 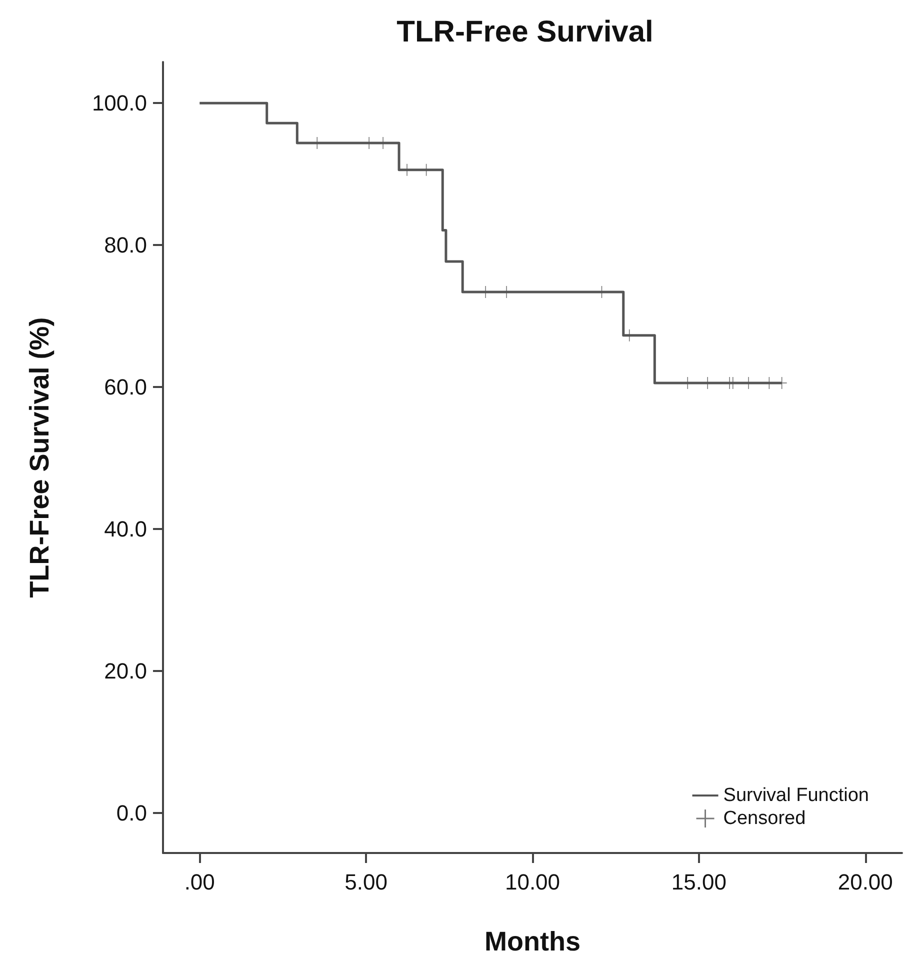 I want to click on y-tick-label: 20.0, so click(x=125, y=671).